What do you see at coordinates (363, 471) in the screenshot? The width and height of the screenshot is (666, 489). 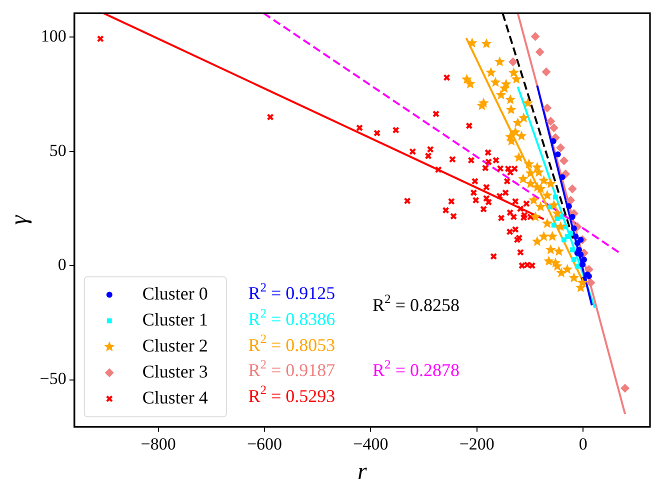 I see `x-axis-title: r` at bounding box center [363, 471].